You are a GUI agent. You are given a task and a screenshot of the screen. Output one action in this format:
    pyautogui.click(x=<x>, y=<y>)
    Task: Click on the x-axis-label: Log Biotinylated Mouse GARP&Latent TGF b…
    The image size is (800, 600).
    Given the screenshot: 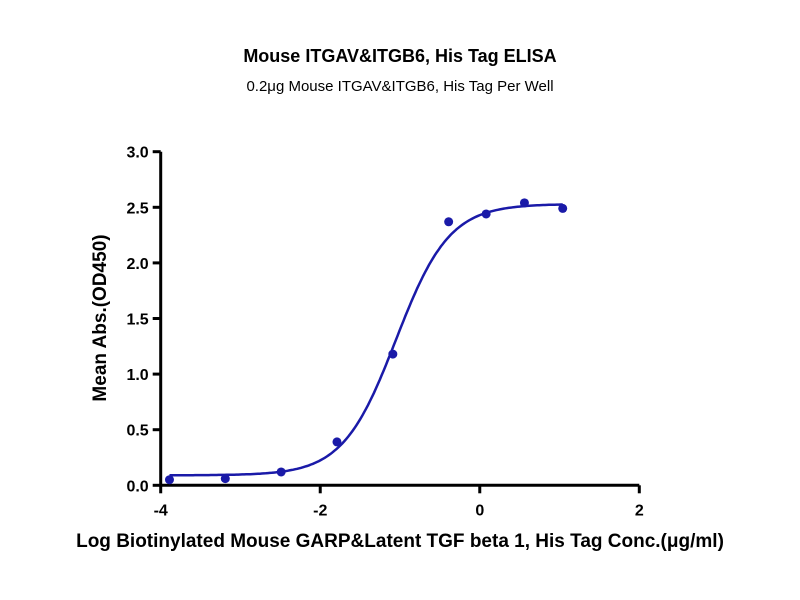 What is the action you would take?
    pyautogui.click(x=400, y=541)
    